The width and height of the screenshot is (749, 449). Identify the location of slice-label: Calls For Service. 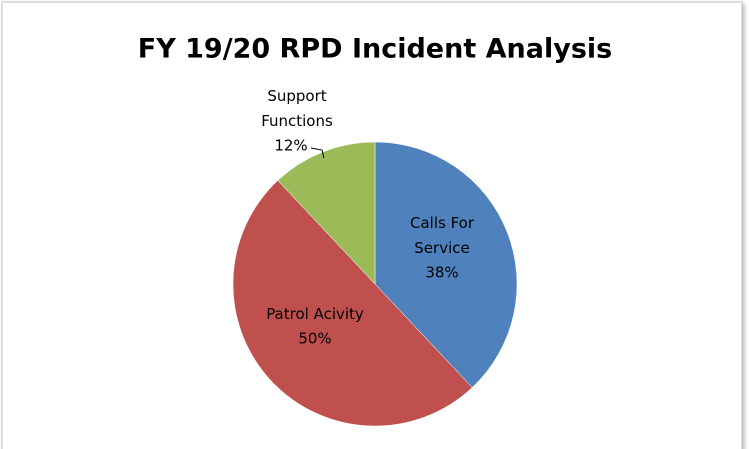
(442, 235).